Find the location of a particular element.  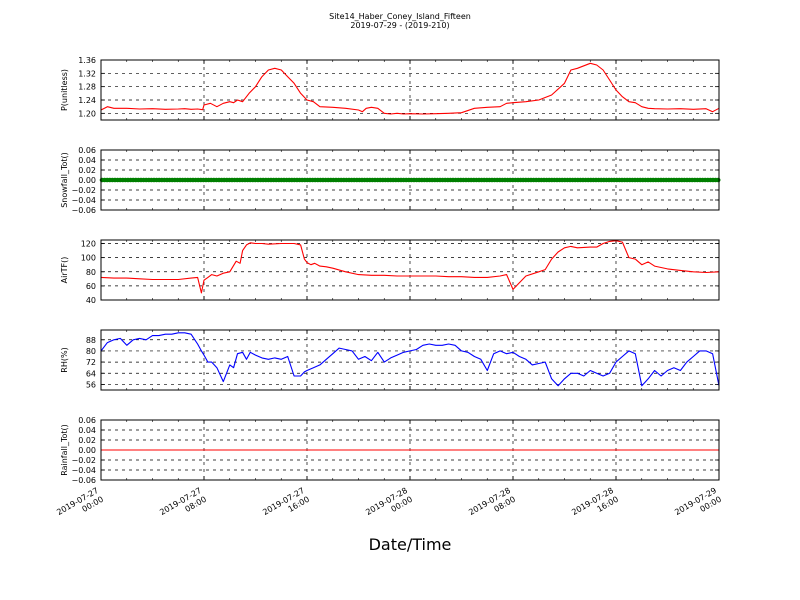

series-markers is located at coordinates (410, 180).